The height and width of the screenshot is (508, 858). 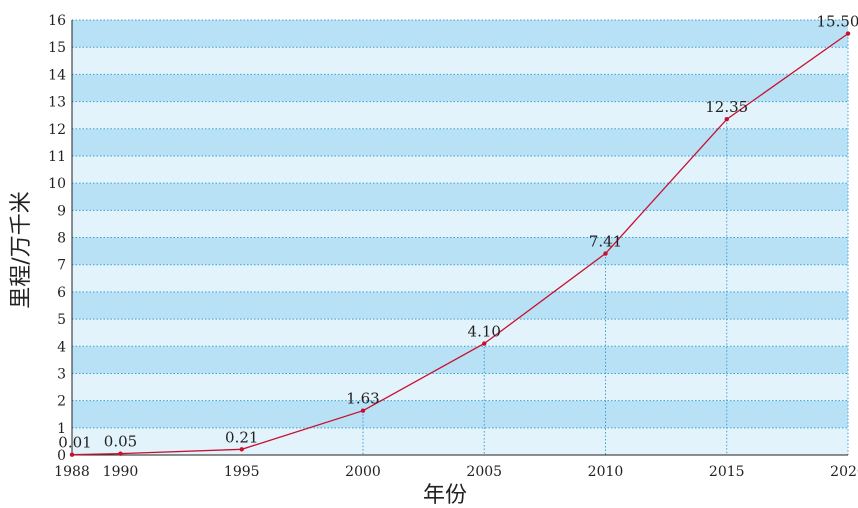 What do you see at coordinates (242, 472) in the screenshot?
I see `x-tick-label: 1995` at bounding box center [242, 472].